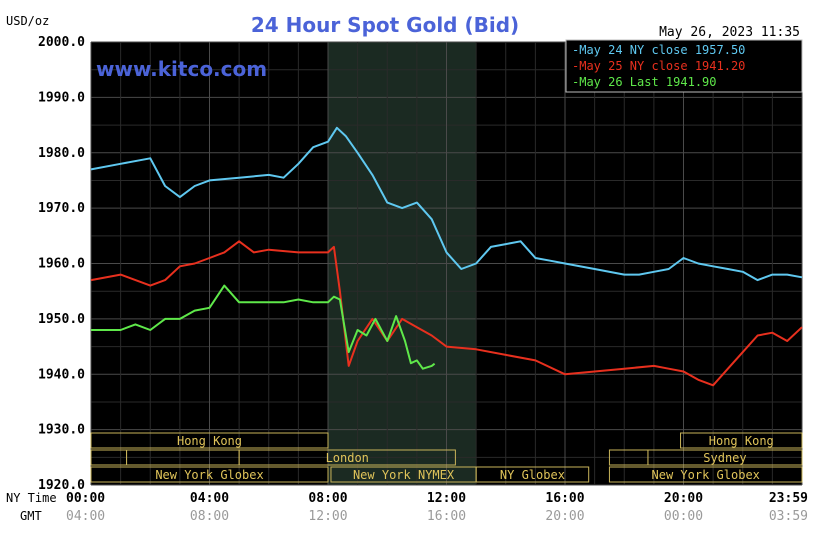 This screenshot has width=820, height=539. Describe the element at coordinates (327, 498) in the screenshot. I see `x-tick-label-ny: 08:00` at that location.